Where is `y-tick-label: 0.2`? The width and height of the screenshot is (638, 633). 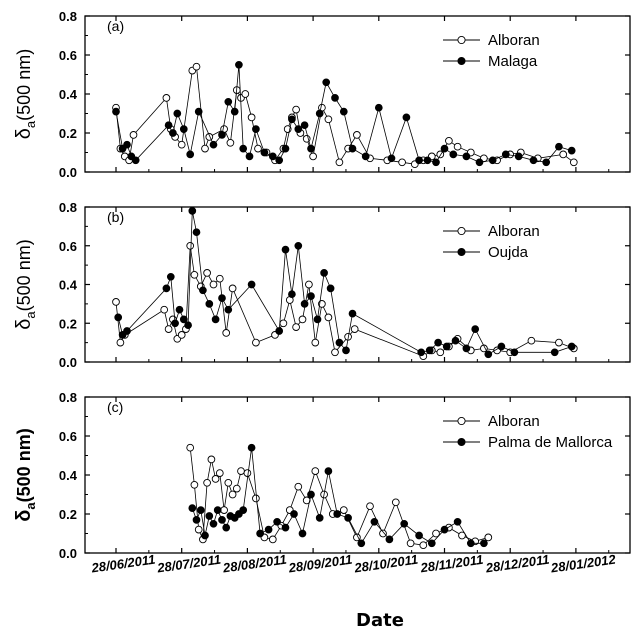 y-tick-label: 0.2 is located at coordinates (68, 514).